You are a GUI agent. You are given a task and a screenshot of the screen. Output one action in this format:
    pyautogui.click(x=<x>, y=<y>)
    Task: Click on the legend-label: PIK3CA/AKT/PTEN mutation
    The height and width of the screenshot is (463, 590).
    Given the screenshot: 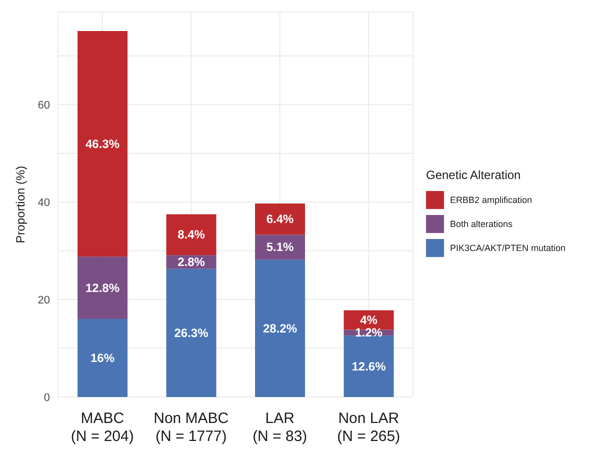 What is the action you would take?
    pyautogui.click(x=508, y=248)
    